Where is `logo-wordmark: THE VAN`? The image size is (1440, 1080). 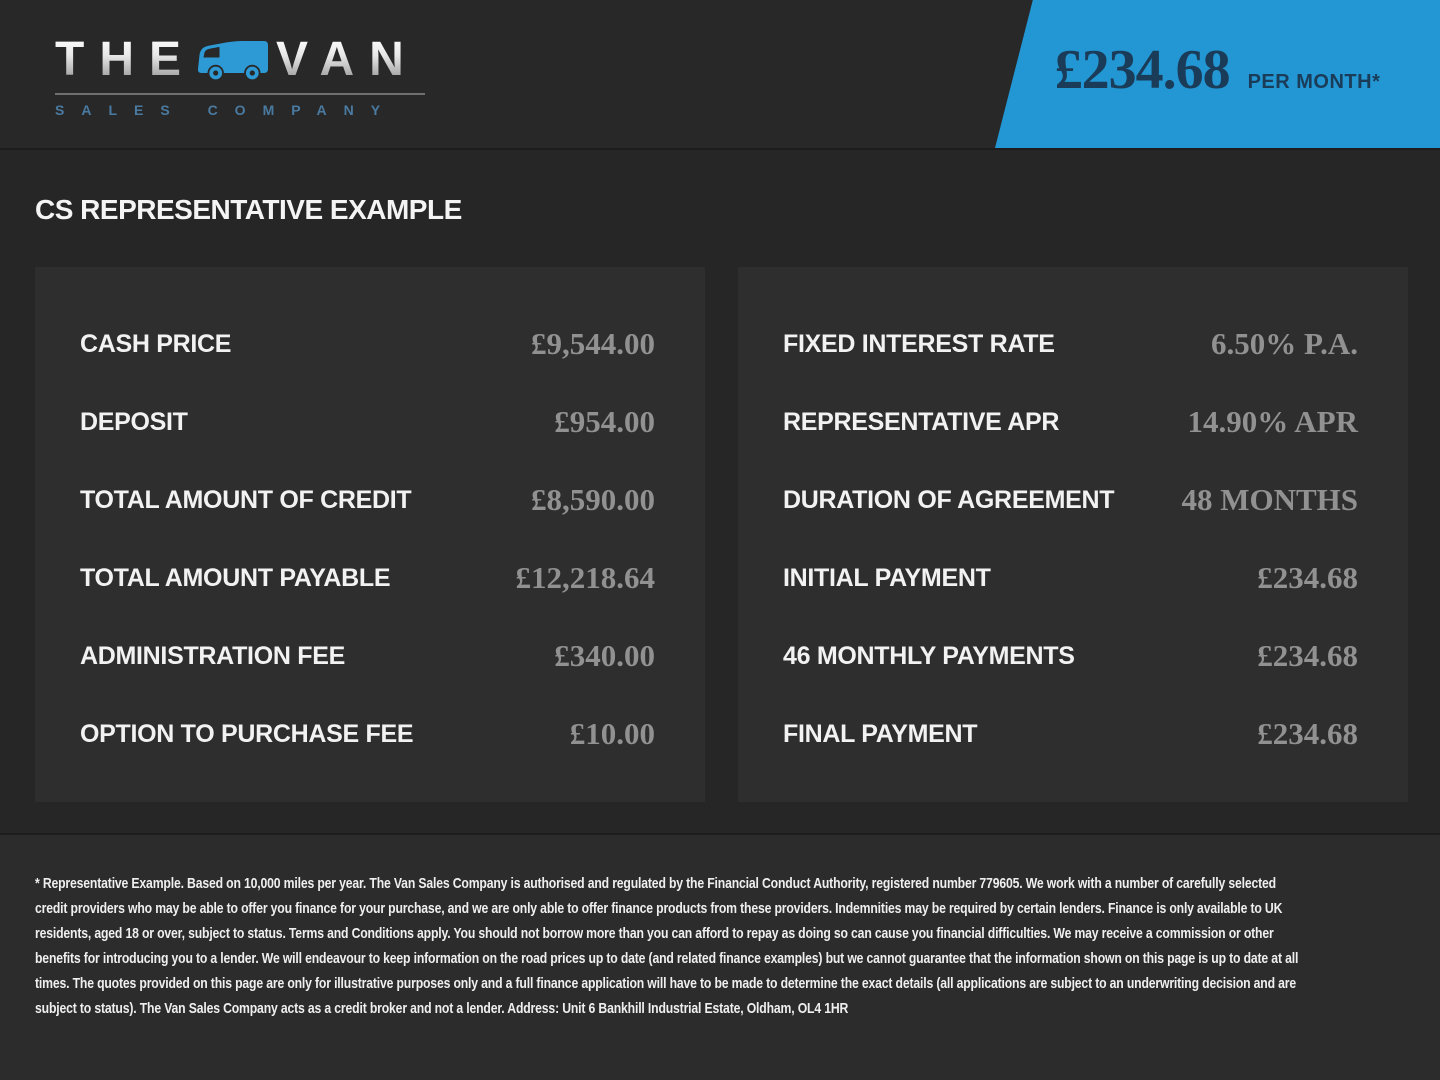
logo-wordmark: THE VAN is located at coordinates (241, 60).